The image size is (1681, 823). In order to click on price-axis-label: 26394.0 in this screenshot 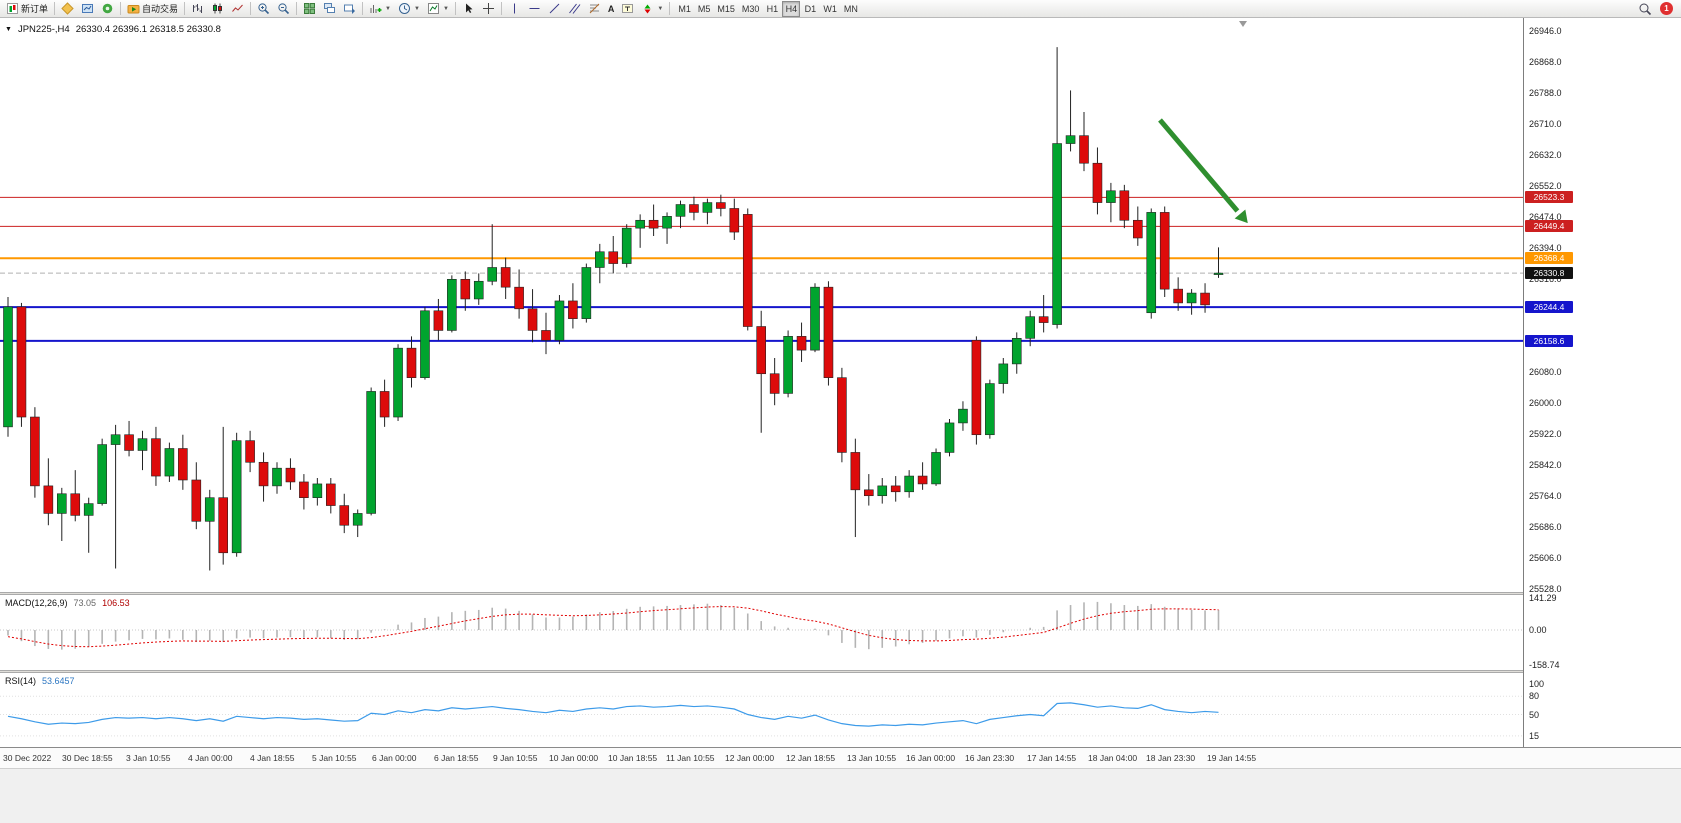, I will do `click(1545, 248)`.